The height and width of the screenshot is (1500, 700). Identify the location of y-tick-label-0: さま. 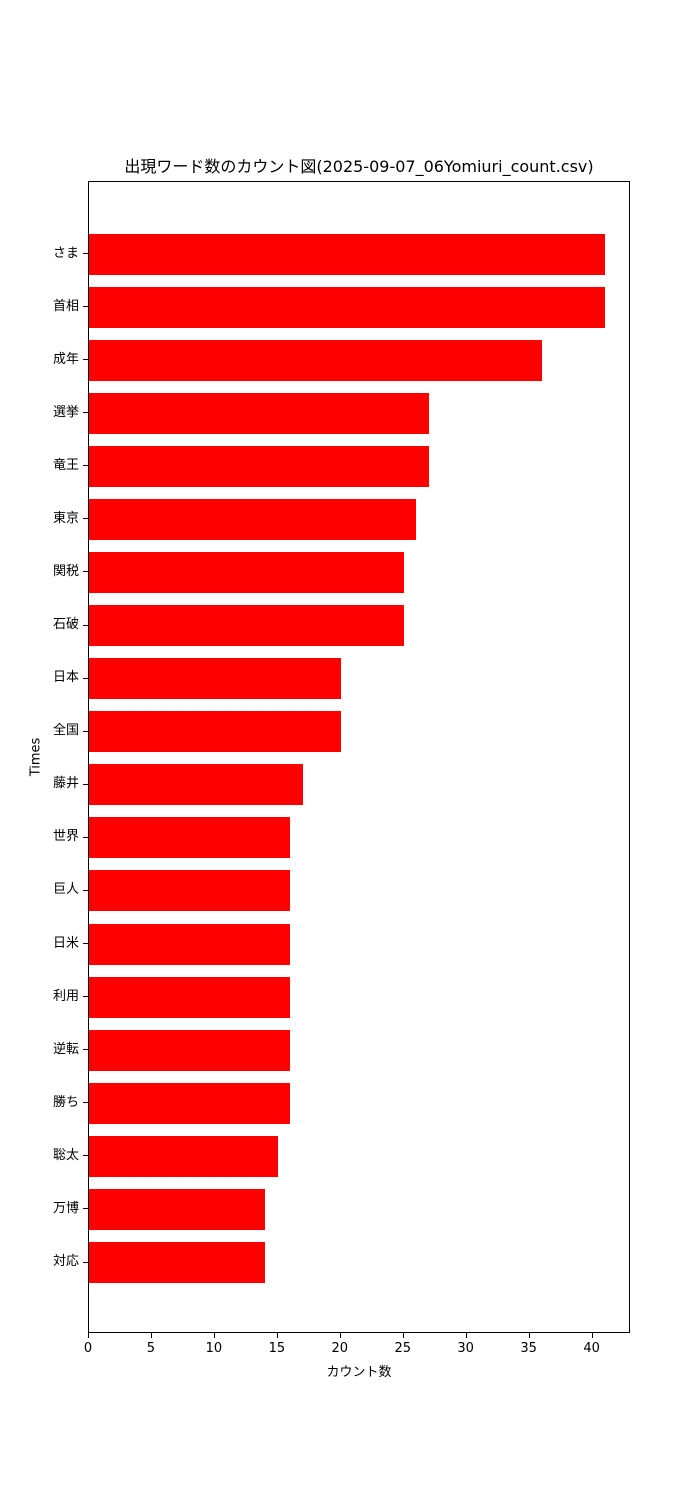
(65, 253).